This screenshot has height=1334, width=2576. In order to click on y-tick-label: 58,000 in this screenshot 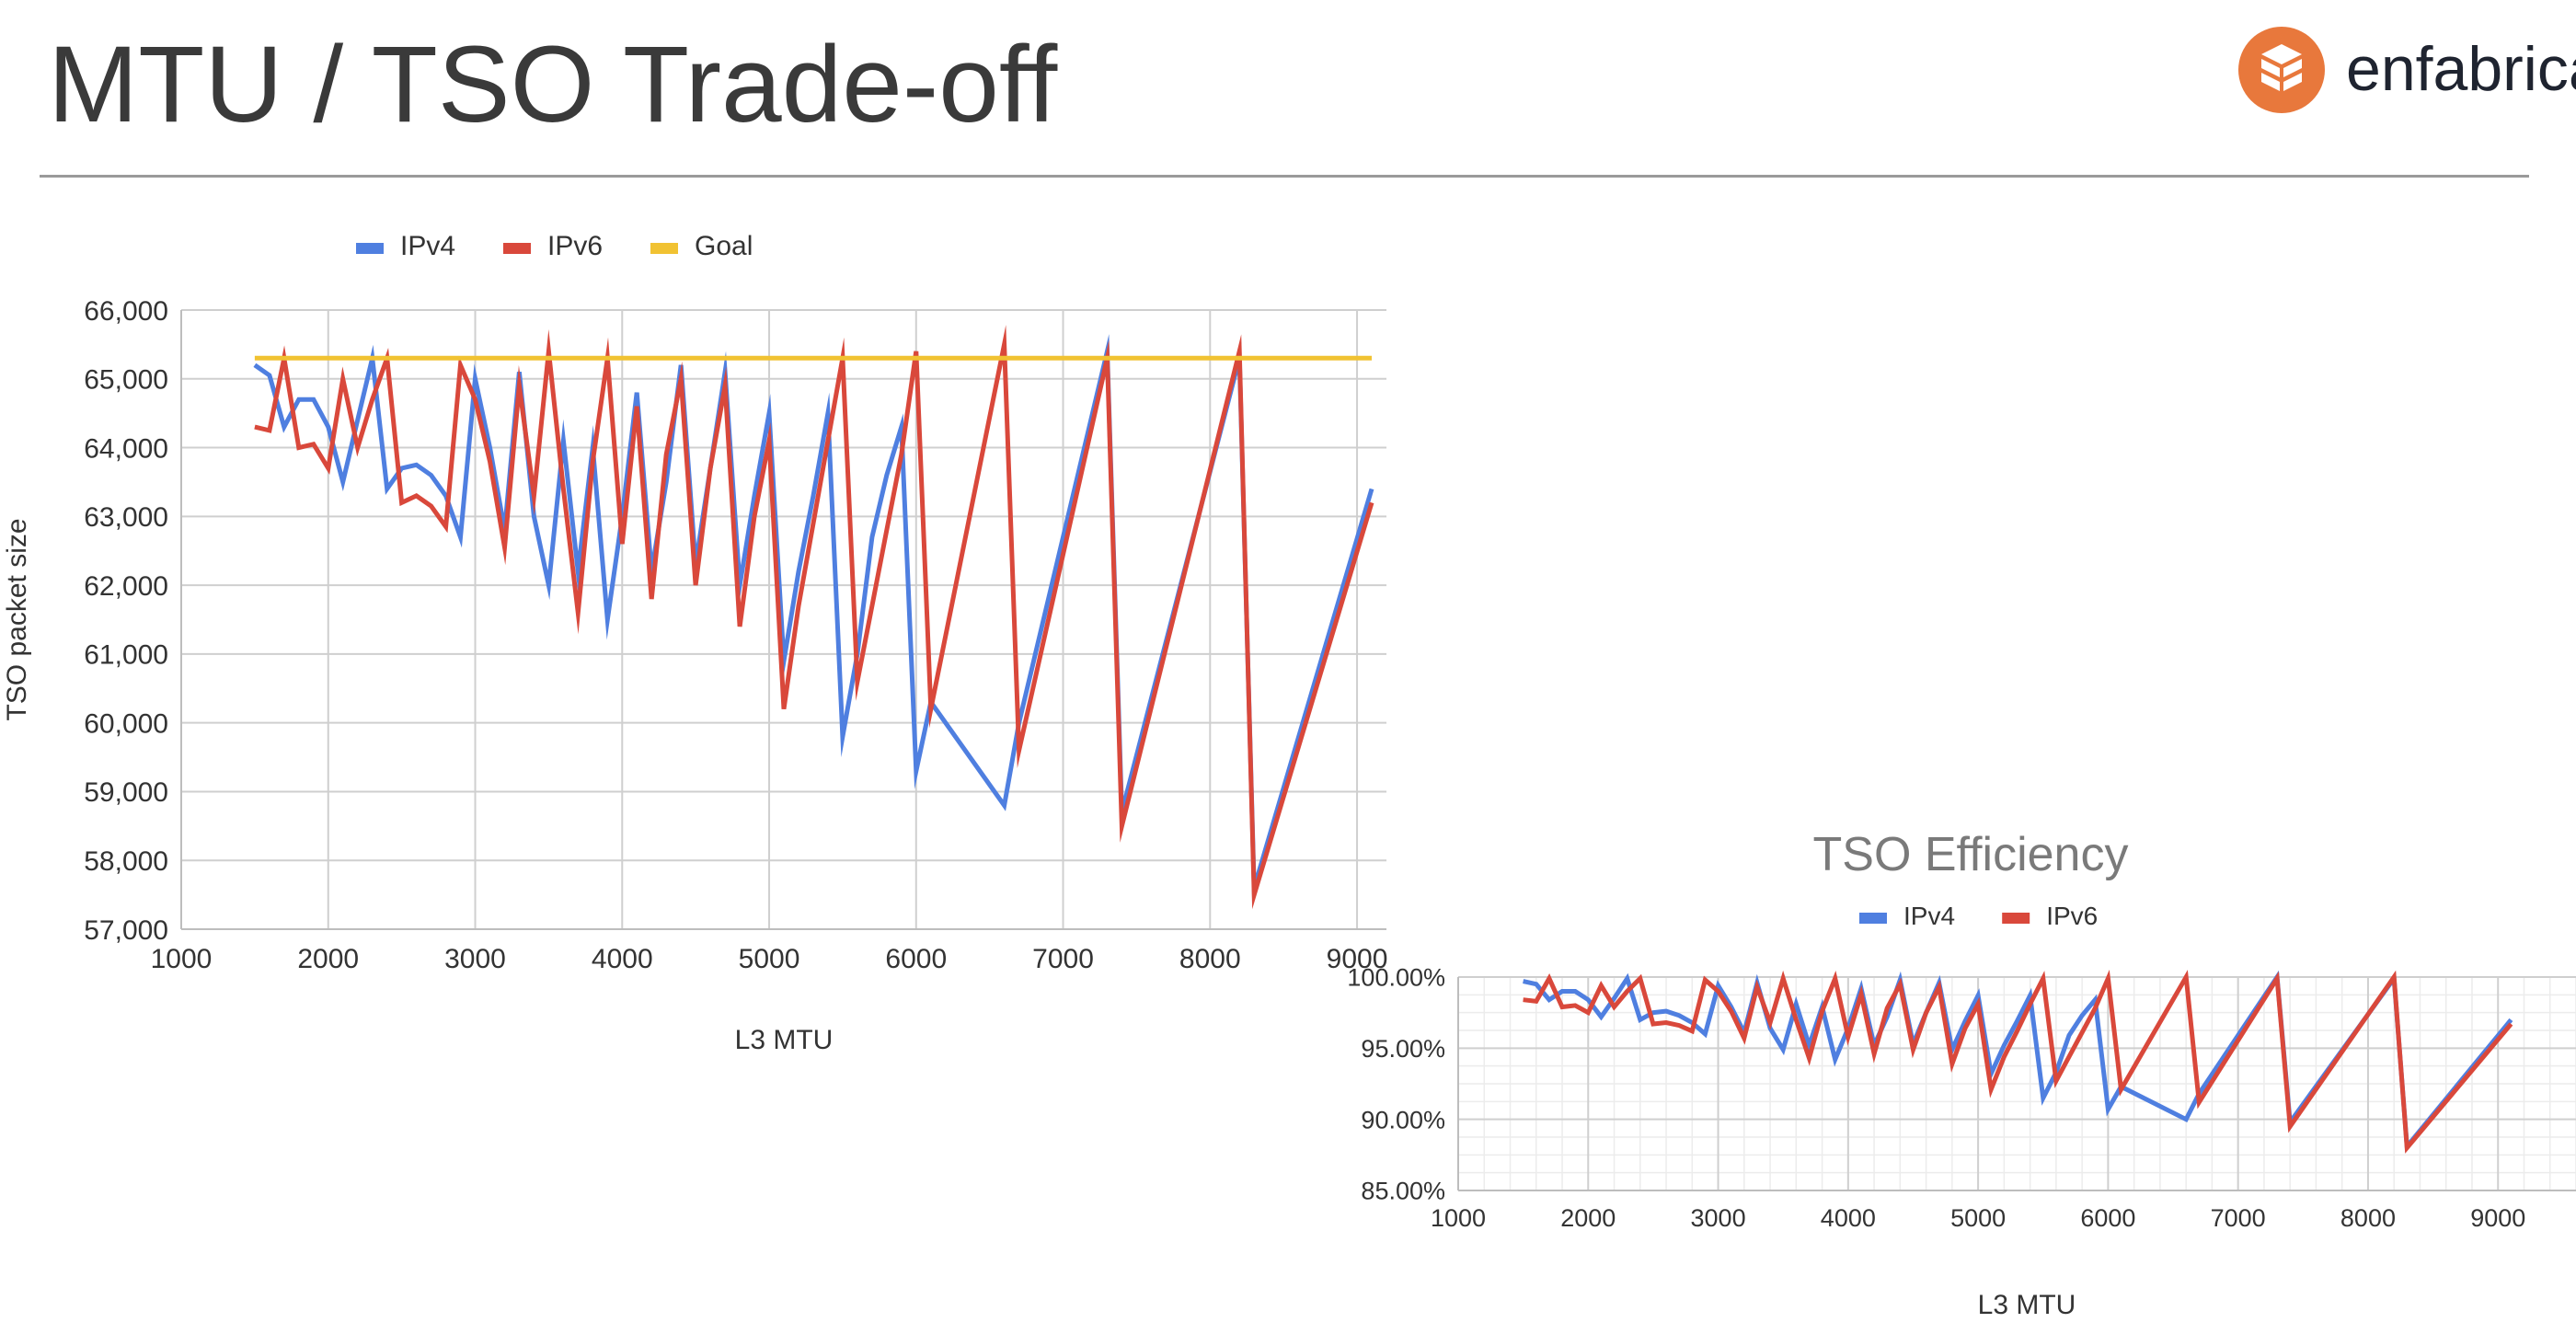, I will do `click(126, 861)`.